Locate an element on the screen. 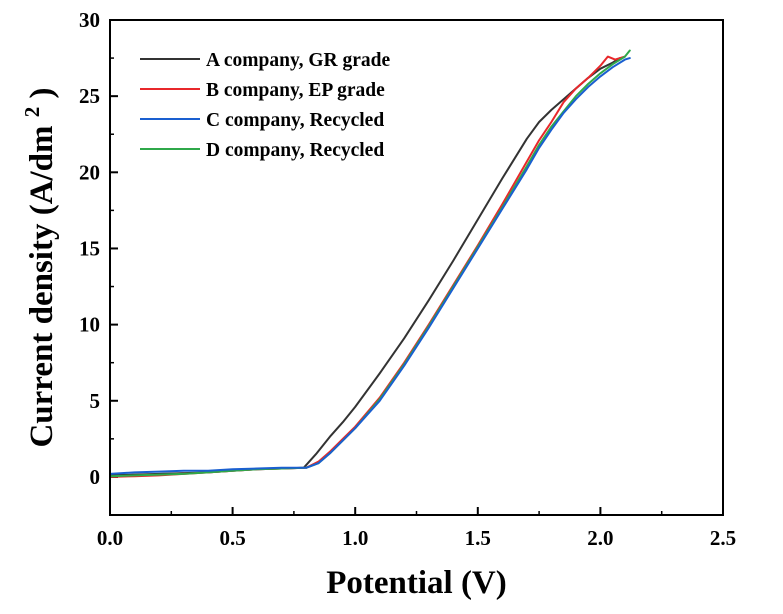  y-axis-title: Current density (A/dm 2 ) is located at coordinates (35, 267).